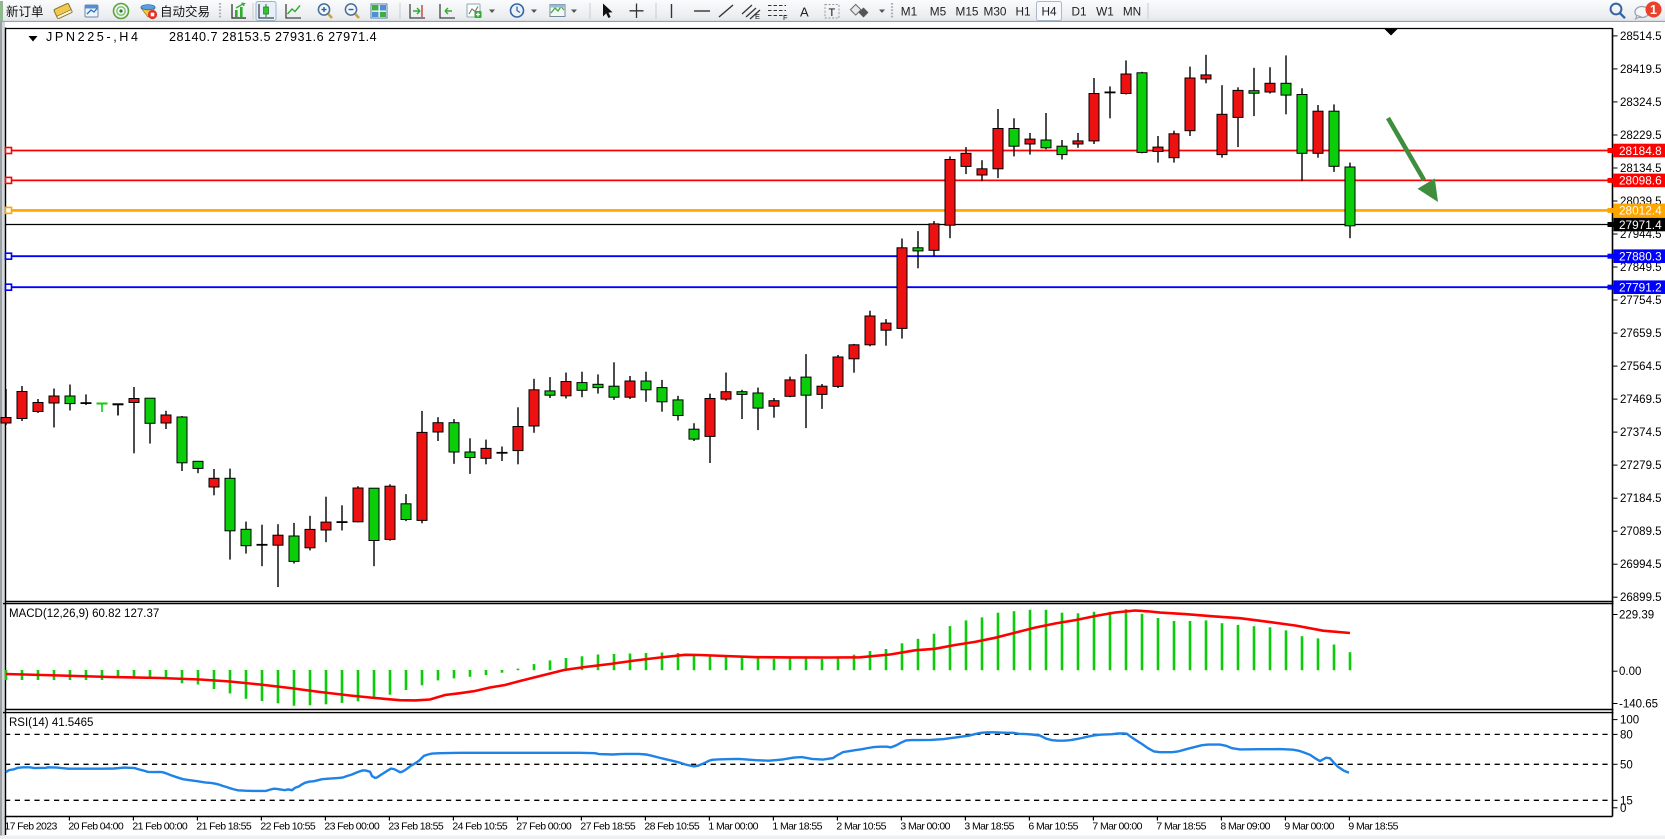 Image resolution: width=1665 pixels, height=839 pixels. What do you see at coordinates (733, 827) in the screenshot?
I see `svg-text: 1 Mar 00:00` at bounding box center [733, 827].